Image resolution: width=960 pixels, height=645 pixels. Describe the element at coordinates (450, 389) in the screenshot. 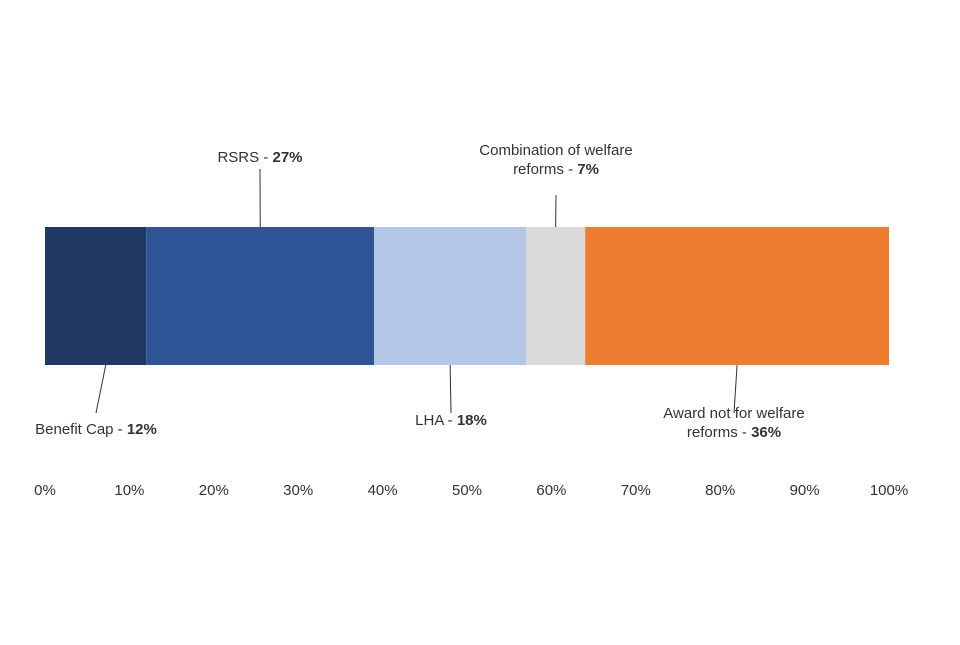

I see `leader-line-lha` at that location.